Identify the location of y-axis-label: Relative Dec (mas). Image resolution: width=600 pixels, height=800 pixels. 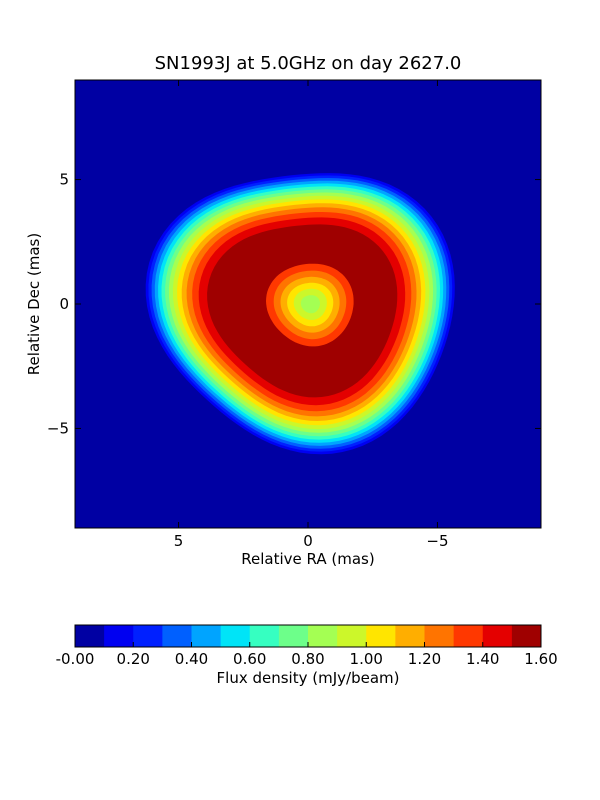
(34, 304).